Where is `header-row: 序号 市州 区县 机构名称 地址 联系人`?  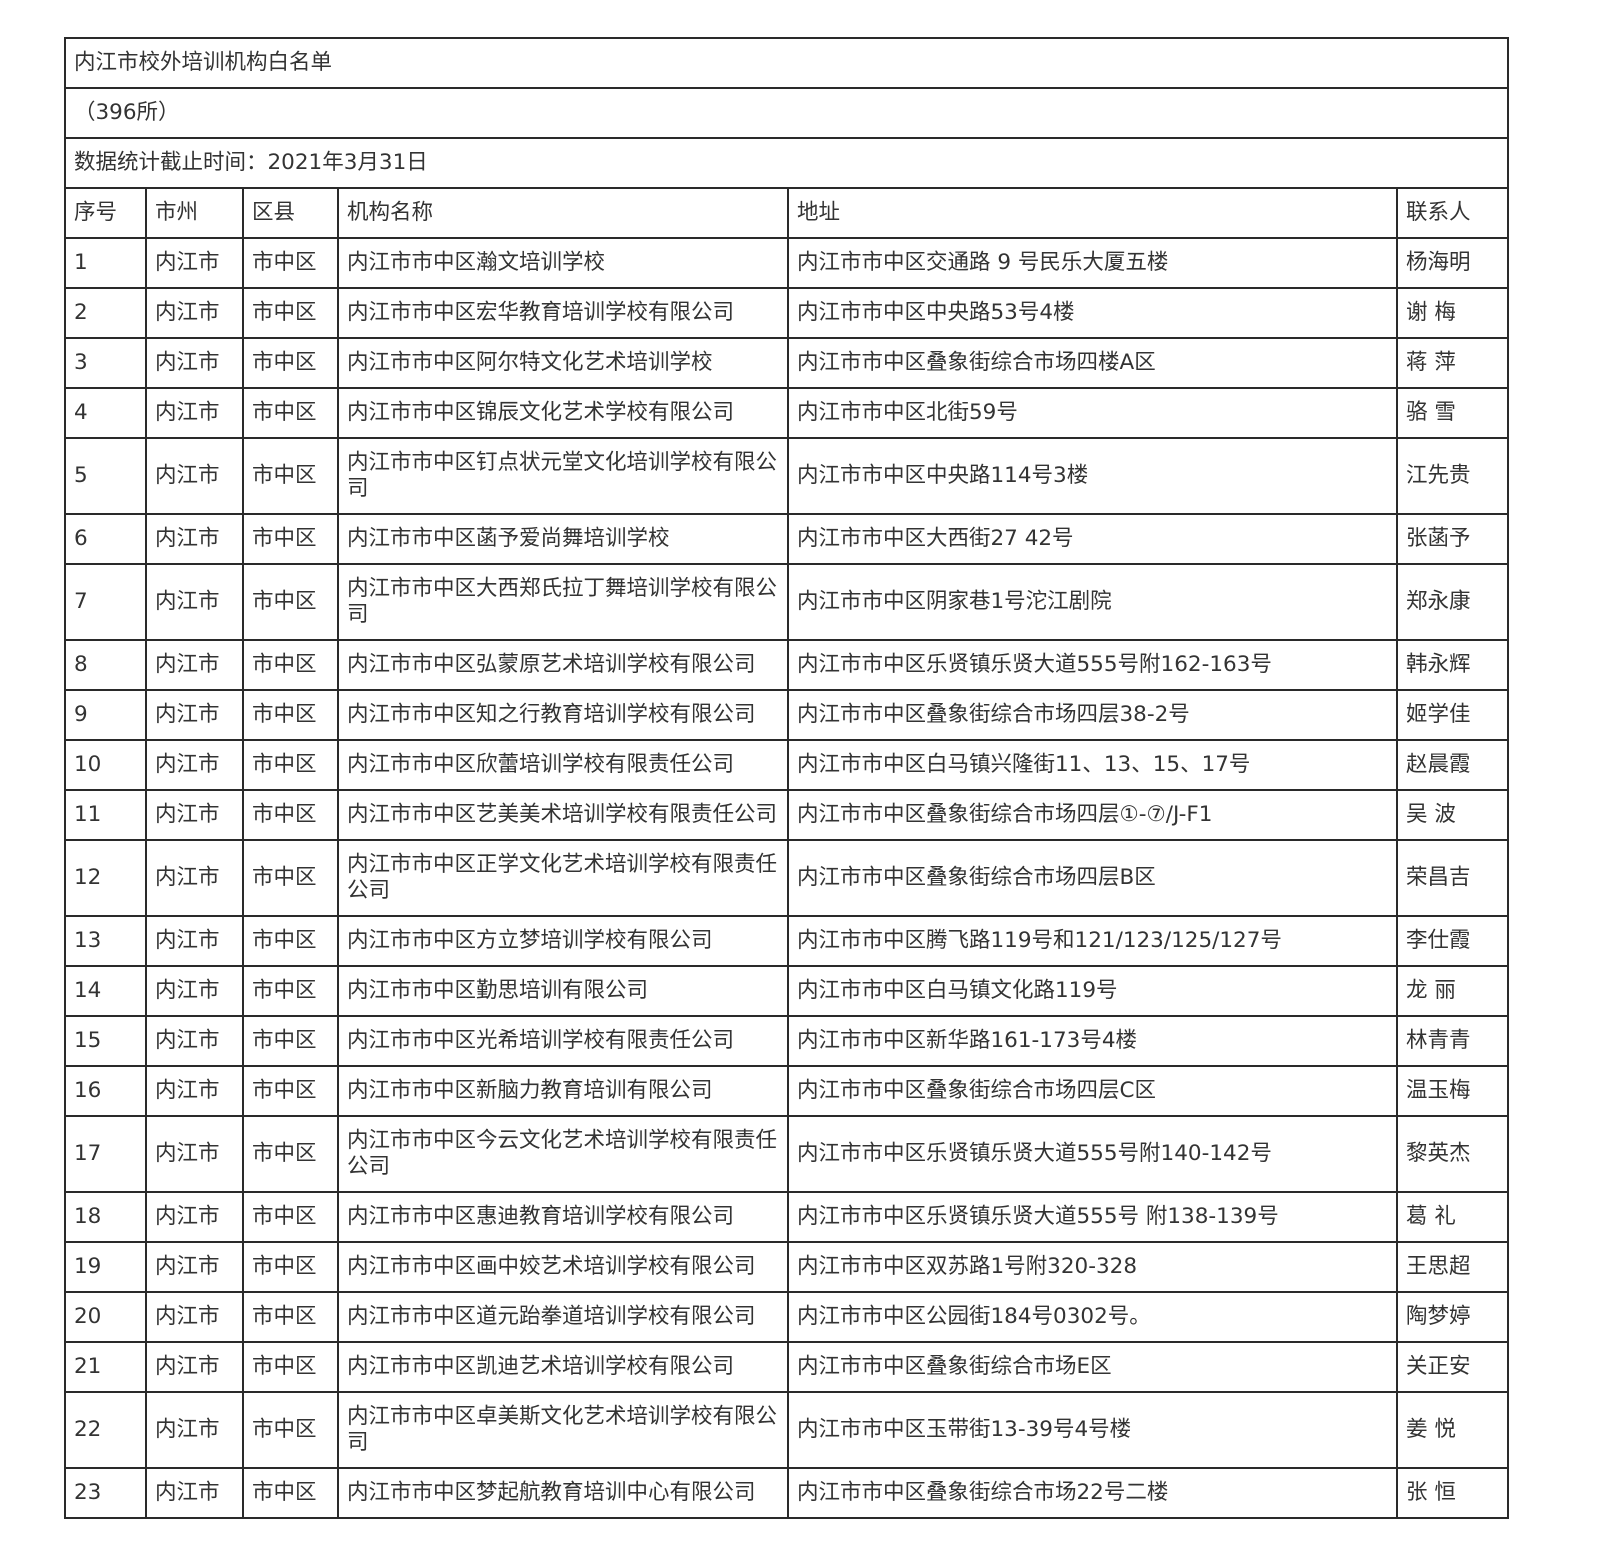
header-row: 序号 市州 区县 机构名称 地址 联系人 is located at coordinates (787, 213).